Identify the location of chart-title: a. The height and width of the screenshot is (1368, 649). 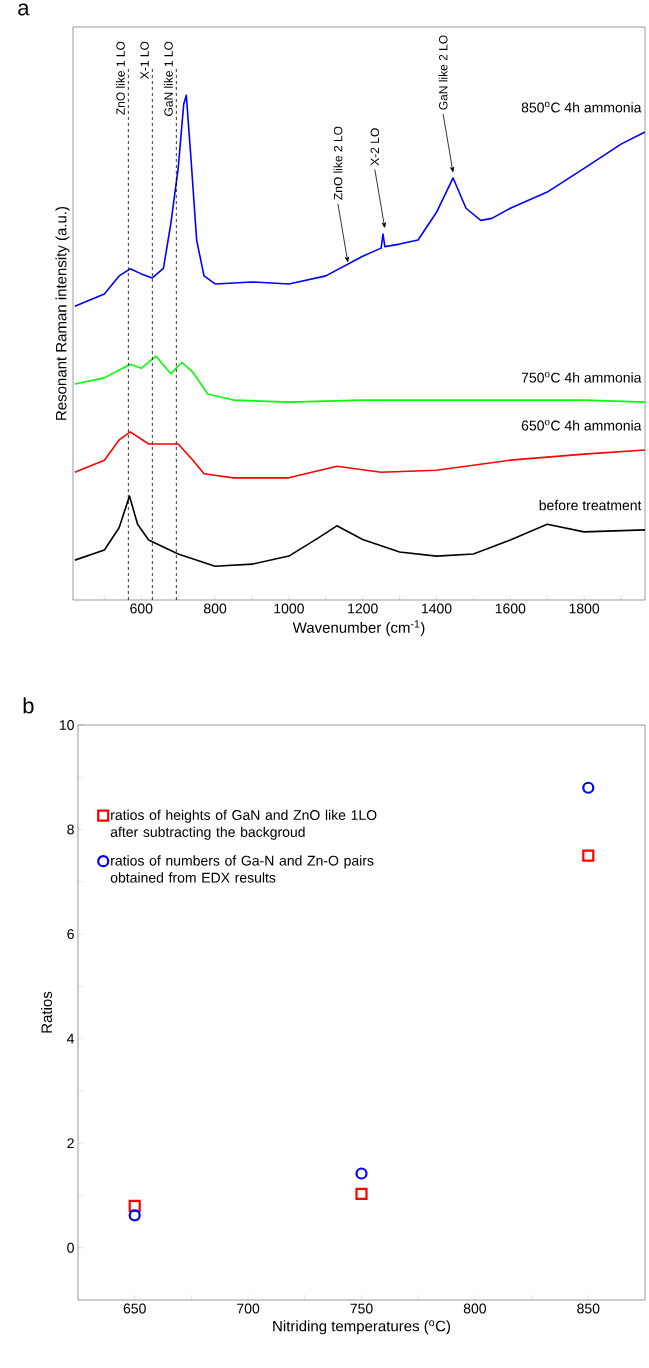
(24, 9).